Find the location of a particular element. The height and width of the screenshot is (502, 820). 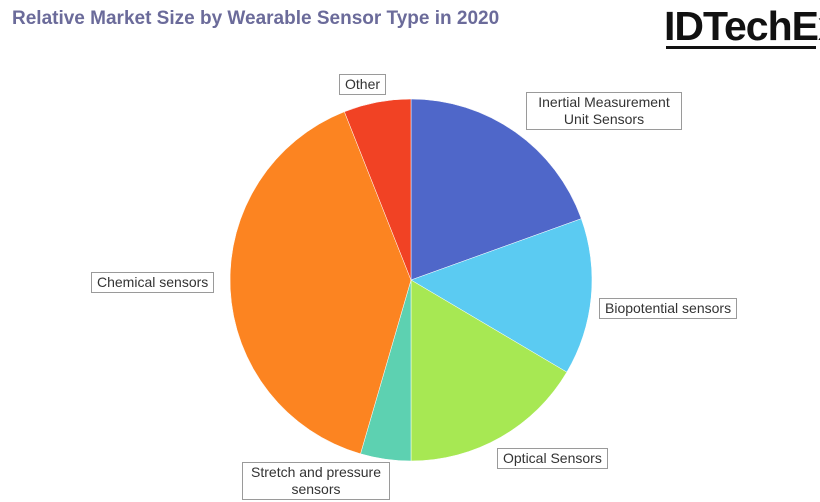

label-optical: Optical Sensors is located at coordinates (552, 458).